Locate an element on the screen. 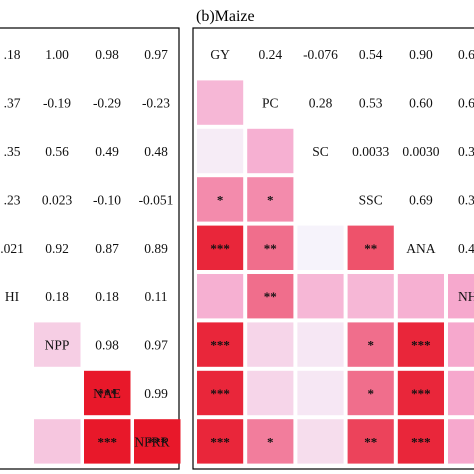  panel-b-correlation-value: -0.076 is located at coordinates (320, 54).